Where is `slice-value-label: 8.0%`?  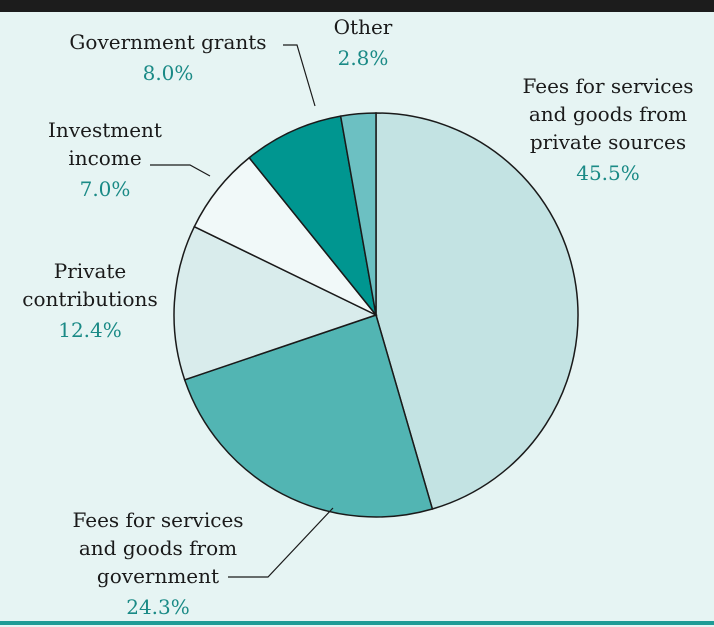 slice-value-label: 8.0% is located at coordinates (168, 73).